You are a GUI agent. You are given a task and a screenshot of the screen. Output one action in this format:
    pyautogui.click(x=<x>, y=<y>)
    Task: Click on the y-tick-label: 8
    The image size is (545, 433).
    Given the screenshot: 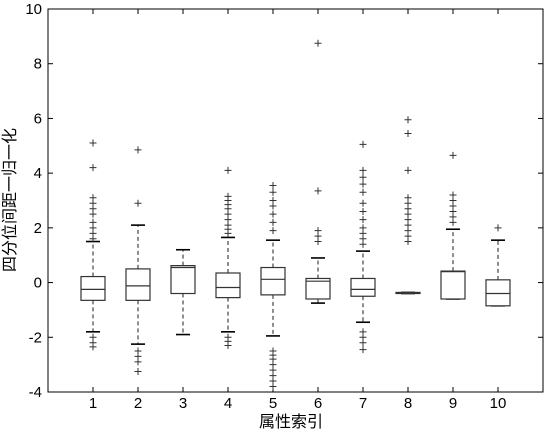 What is the action you would take?
    pyautogui.click(x=38, y=64)
    